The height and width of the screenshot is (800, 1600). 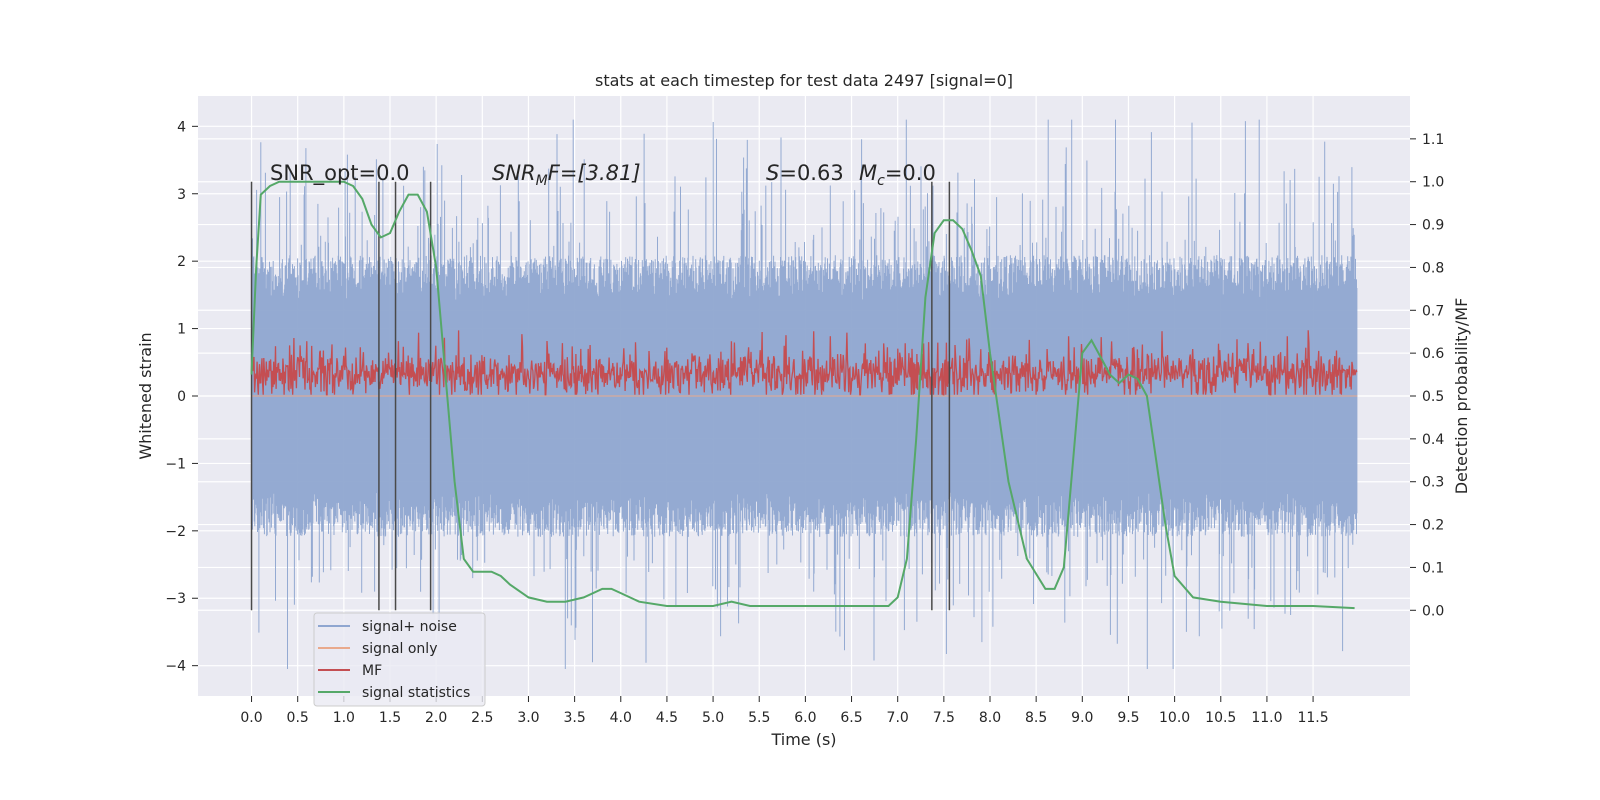 What do you see at coordinates (1433, 183) in the screenshot?
I see `y-right-tick-label: 1.0` at bounding box center [1433, 183].